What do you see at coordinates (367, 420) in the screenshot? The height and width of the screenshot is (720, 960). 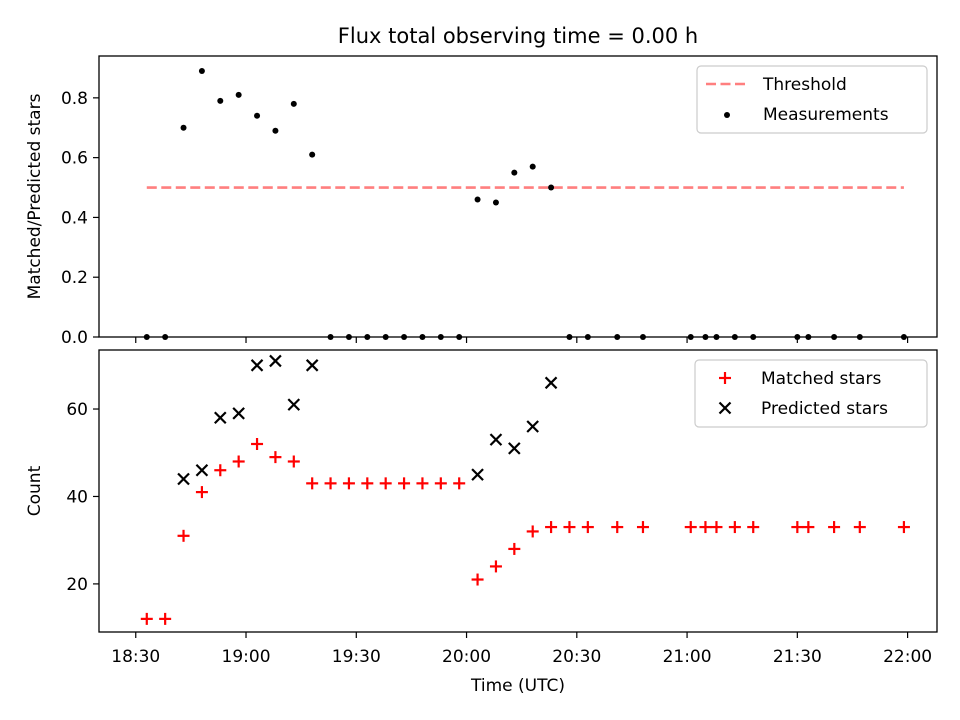 I see `series-predicted-stars` at bounding box center [367, 420].